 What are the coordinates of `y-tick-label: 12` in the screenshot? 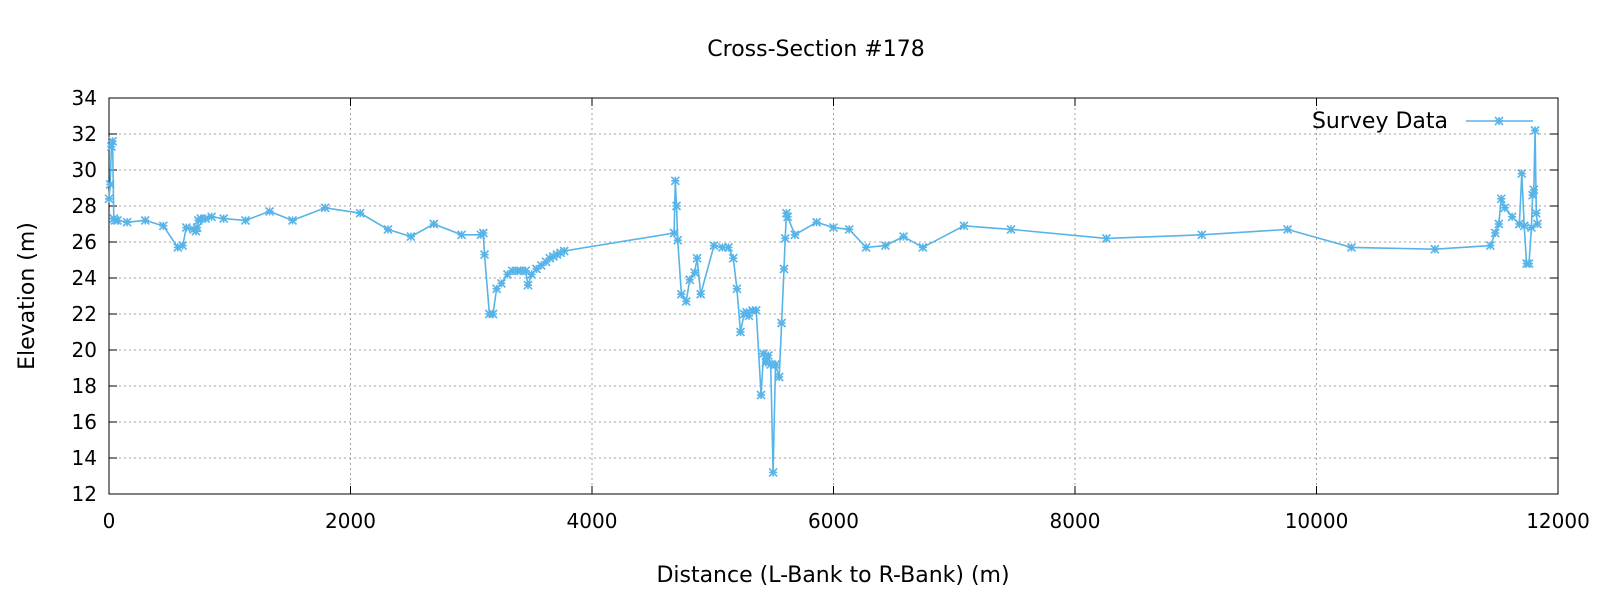 It's located at (84, 494).